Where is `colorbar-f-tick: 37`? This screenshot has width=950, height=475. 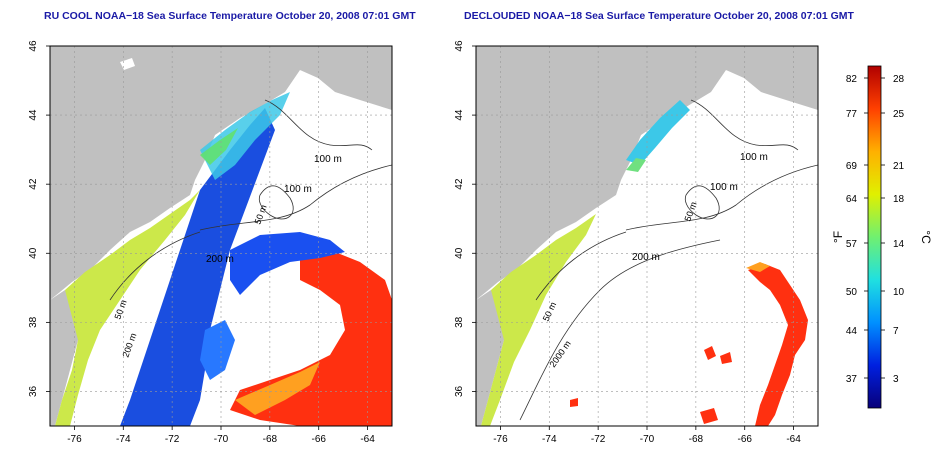
colorbar-f-tick: 37 is located at coordinates (852, 379).